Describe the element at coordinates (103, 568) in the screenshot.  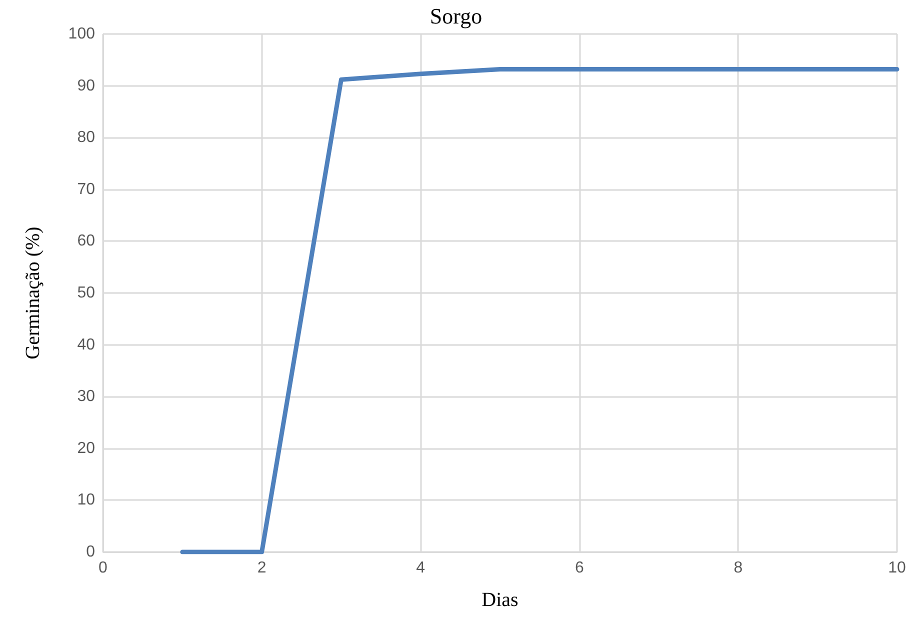
I see `x-tick-label: 0` at that location.